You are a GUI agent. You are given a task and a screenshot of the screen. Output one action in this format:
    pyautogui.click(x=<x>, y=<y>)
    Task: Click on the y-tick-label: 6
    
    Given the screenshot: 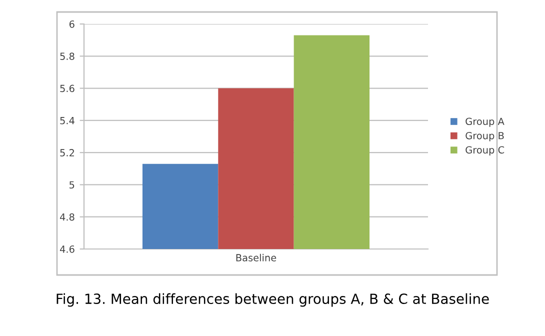 What is the action you would take?
    pyautogui.click(x=71, y=24)
    